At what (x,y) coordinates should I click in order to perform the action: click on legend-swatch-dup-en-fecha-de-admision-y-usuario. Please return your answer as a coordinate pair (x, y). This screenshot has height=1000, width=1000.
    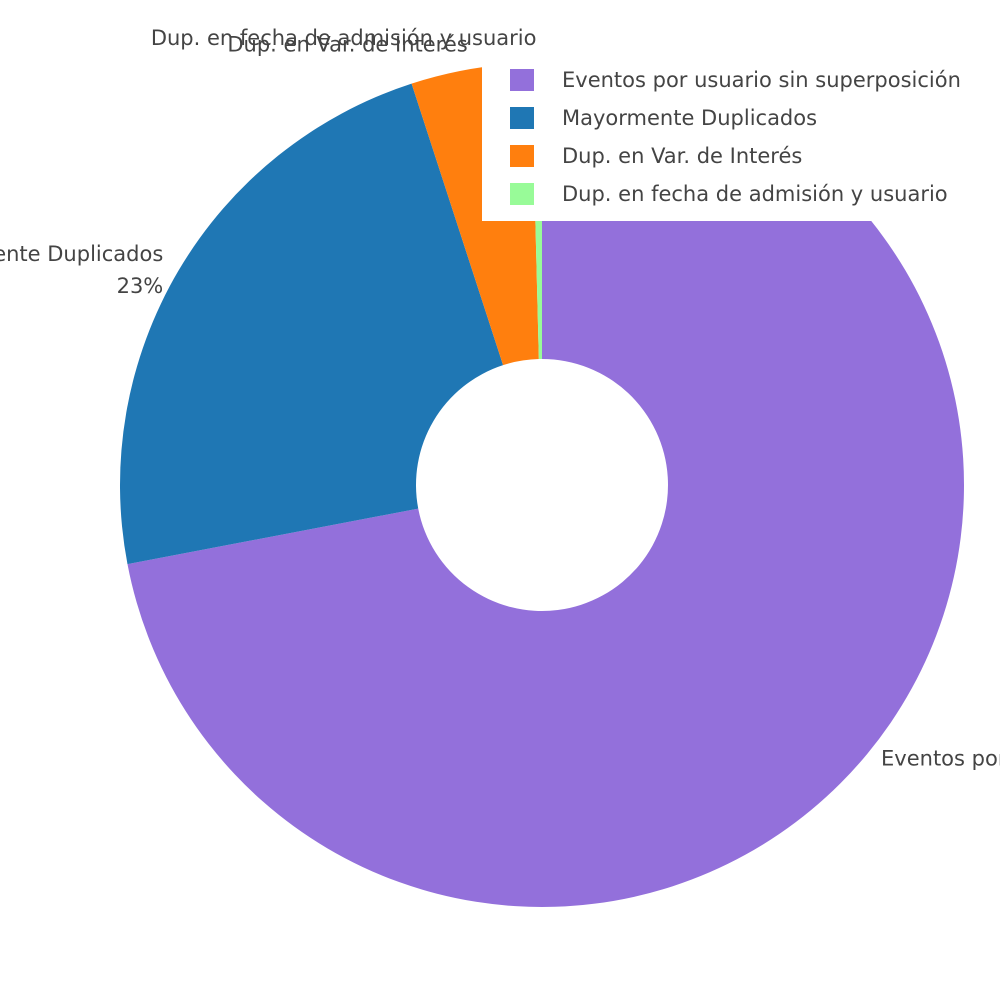
    Looking at the image, I should click on (522, 194).